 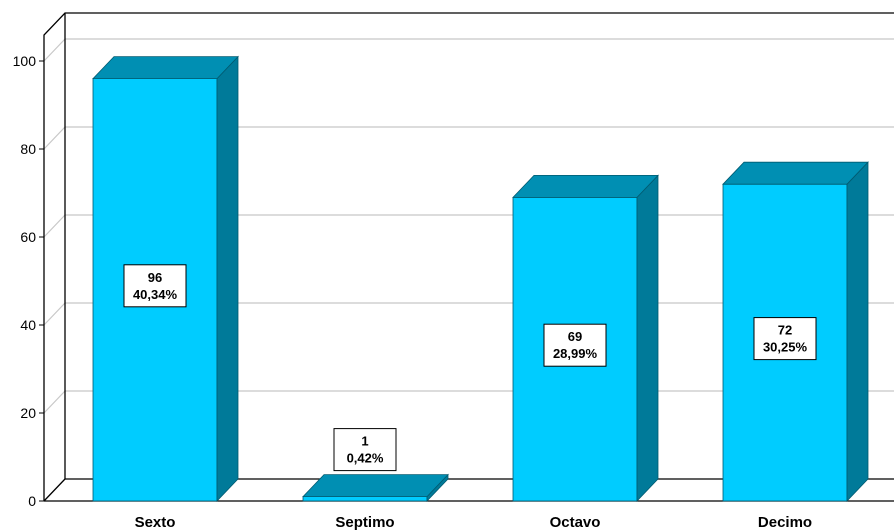 I want to click on y-tick-label-20: 20, so click(x=28, y=413).